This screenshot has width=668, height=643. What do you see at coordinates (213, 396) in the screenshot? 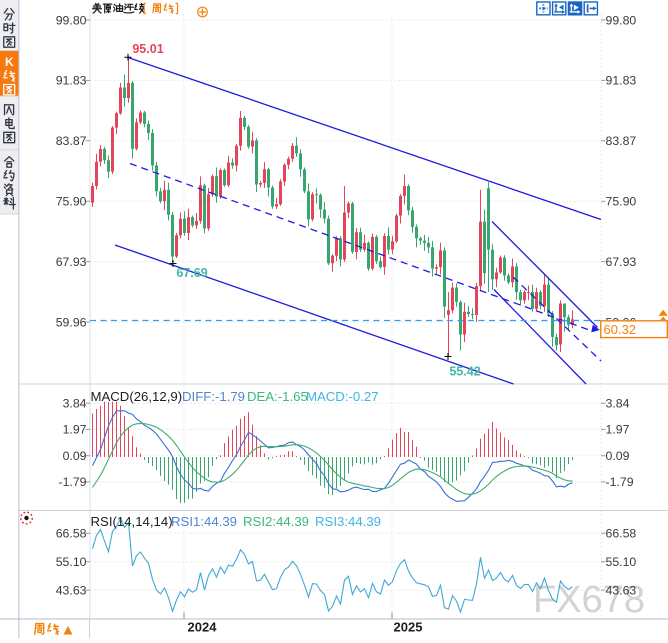
I see `svg-text: DIFF:-1.79` at bounding box center [213, 396].